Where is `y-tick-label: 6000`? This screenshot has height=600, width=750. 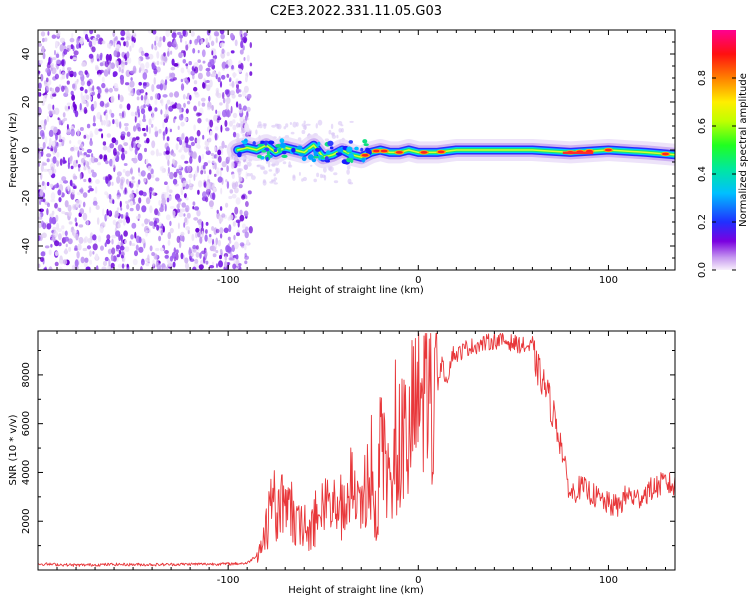 y-tick-label: 6000 is located at coordinates (26, 423).